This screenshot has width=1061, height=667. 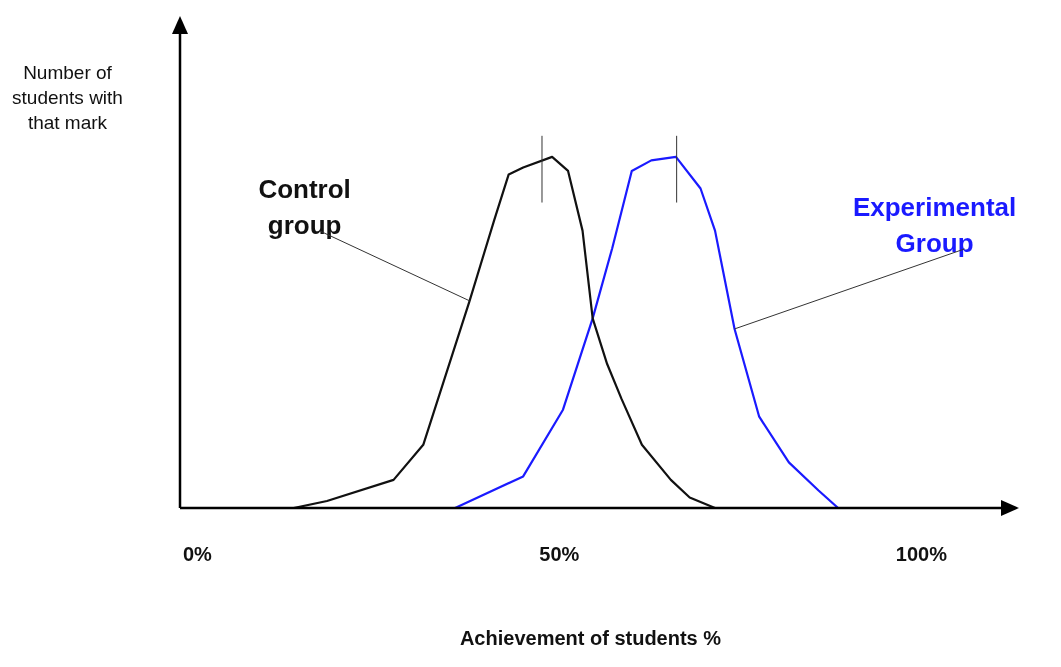 I want to click on y-axis-title: Number of students with that mark, so click(x=67, y=98).